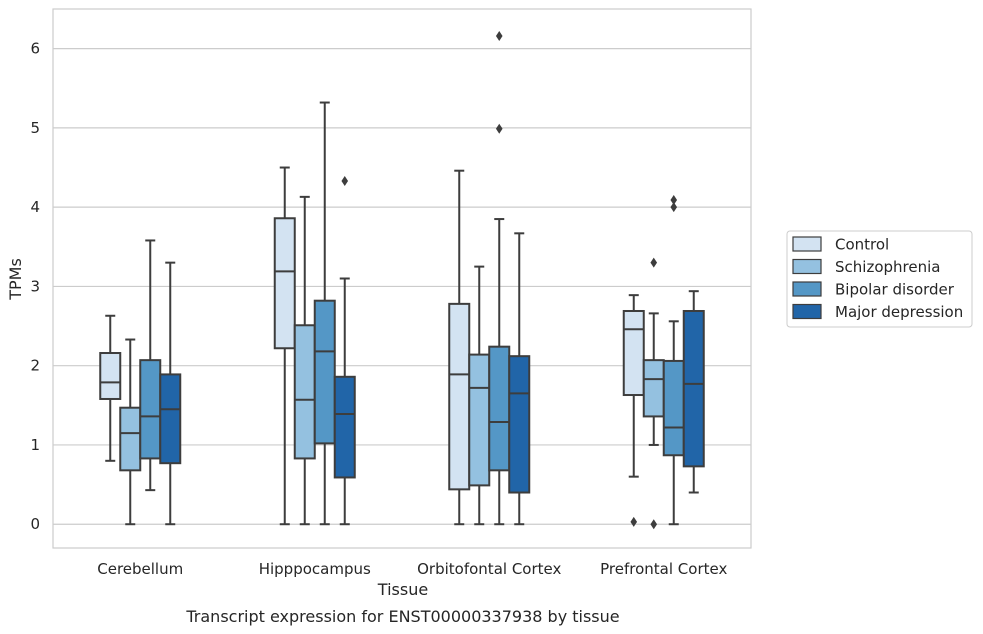 The height and width of the screenshot is (634, 983). Describe the element at coordinates (15, 279) in the screenshot. I see `y-axis-label: TPMs` at that location.